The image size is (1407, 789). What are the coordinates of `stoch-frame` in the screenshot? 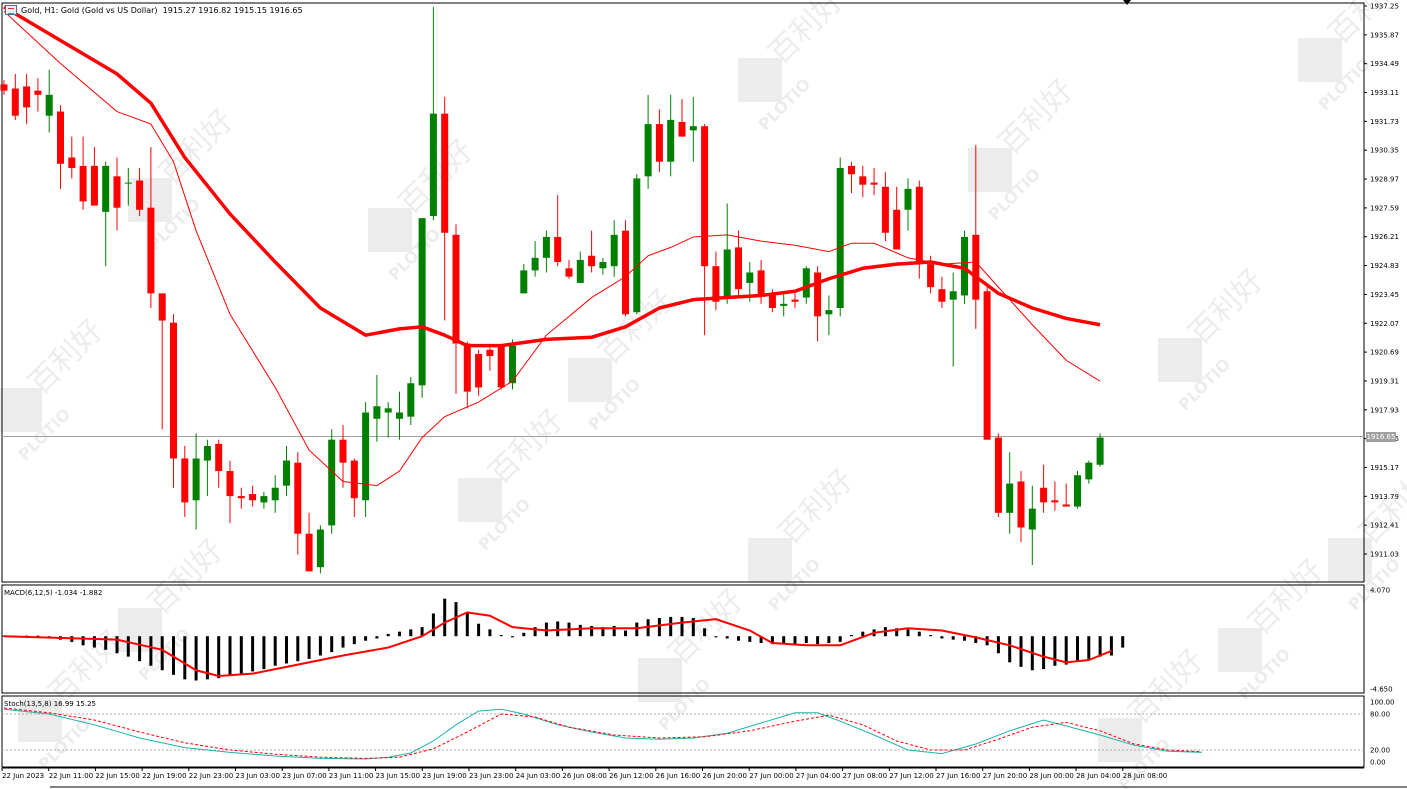 It's located at (683, 731).